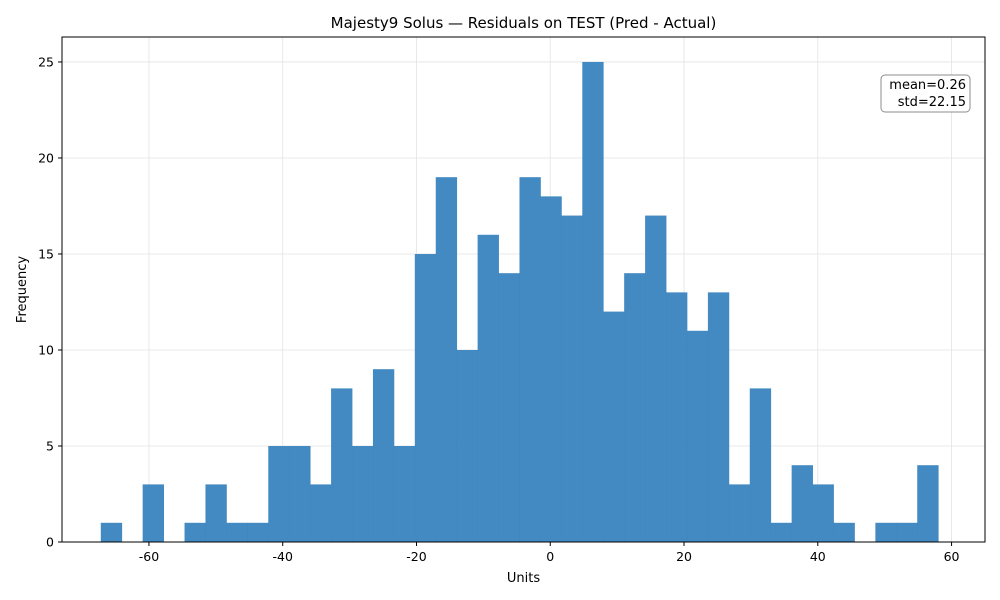 The width and height of the screenshot is (1000, 600). I want to click on stats-box-frame, so click(925, 93).